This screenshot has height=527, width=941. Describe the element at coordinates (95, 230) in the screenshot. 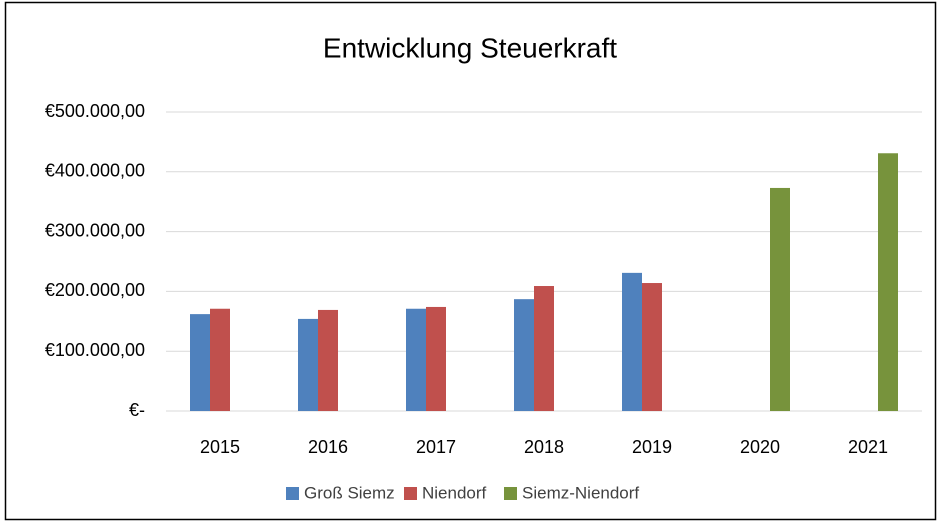

I see `y-tick-label: €300.000,00` at that location.